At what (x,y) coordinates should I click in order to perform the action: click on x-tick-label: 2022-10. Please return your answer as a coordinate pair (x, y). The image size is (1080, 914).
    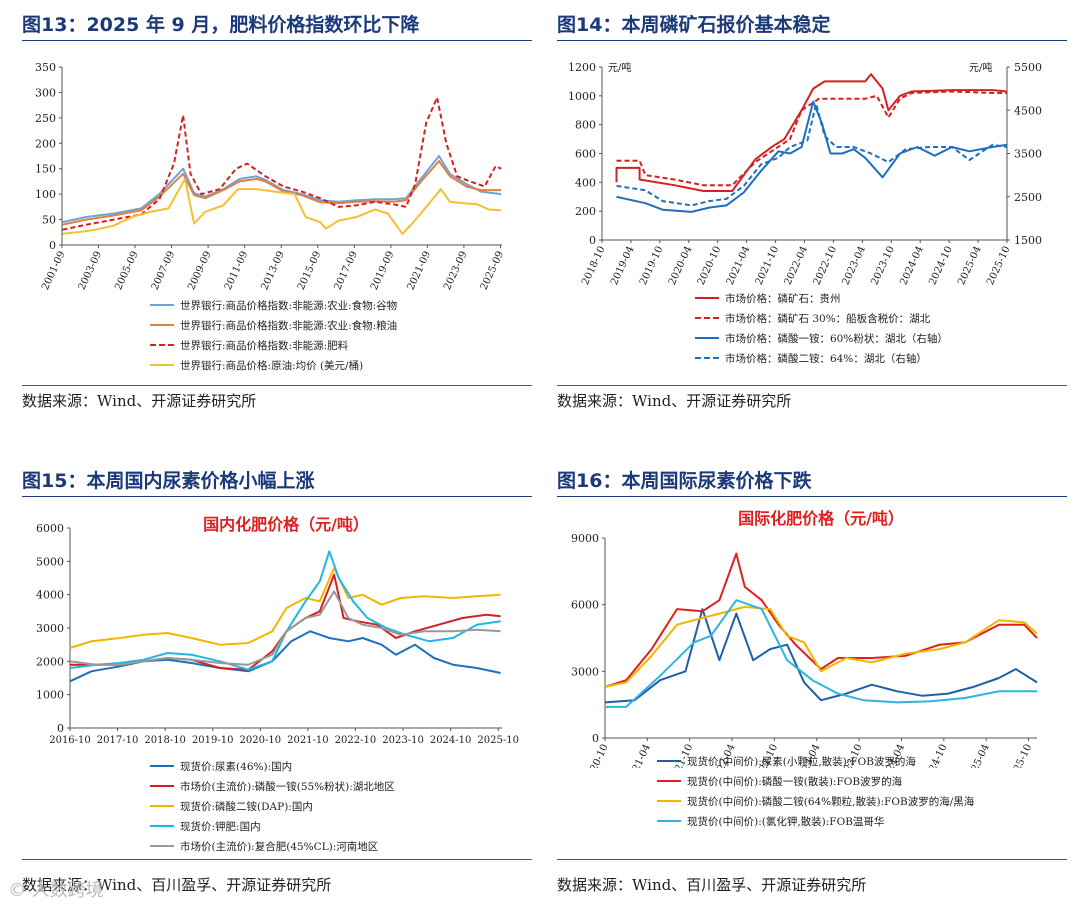
    Looking at the image, I should click on (356, 740).